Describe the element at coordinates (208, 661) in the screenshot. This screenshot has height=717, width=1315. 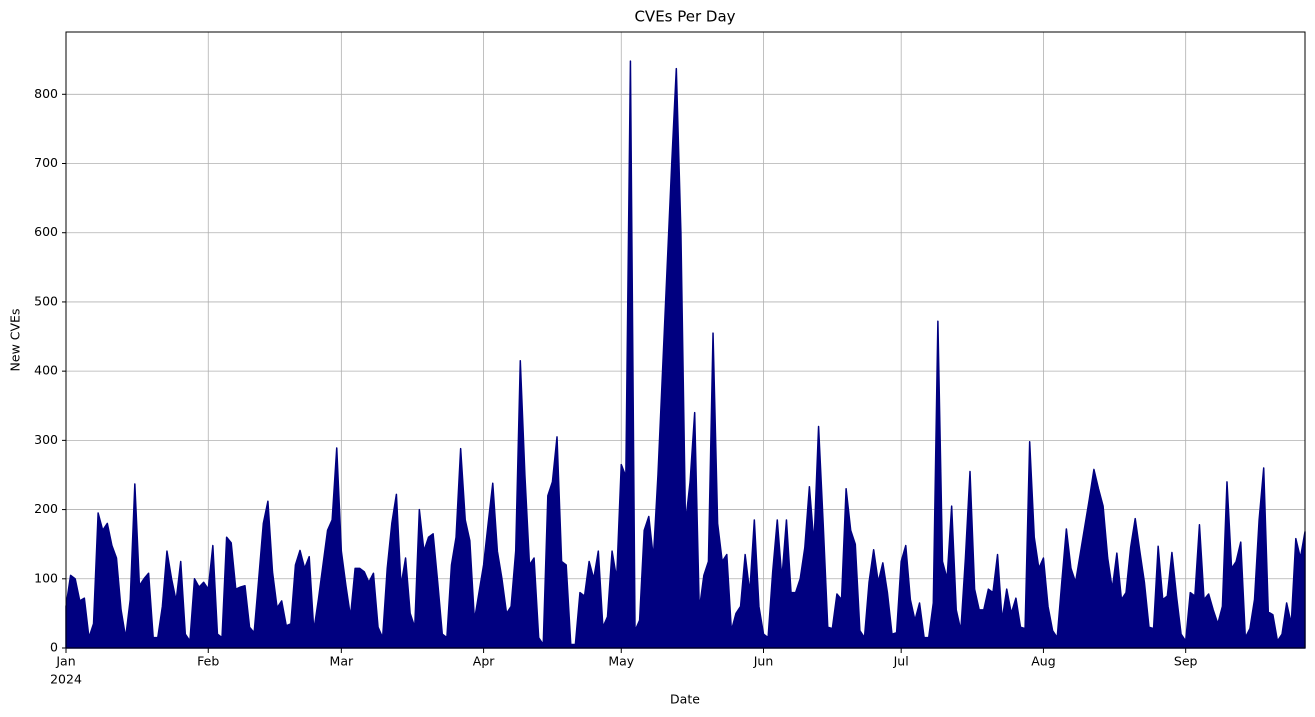
I see `x-tick-label: Feb` at that location.